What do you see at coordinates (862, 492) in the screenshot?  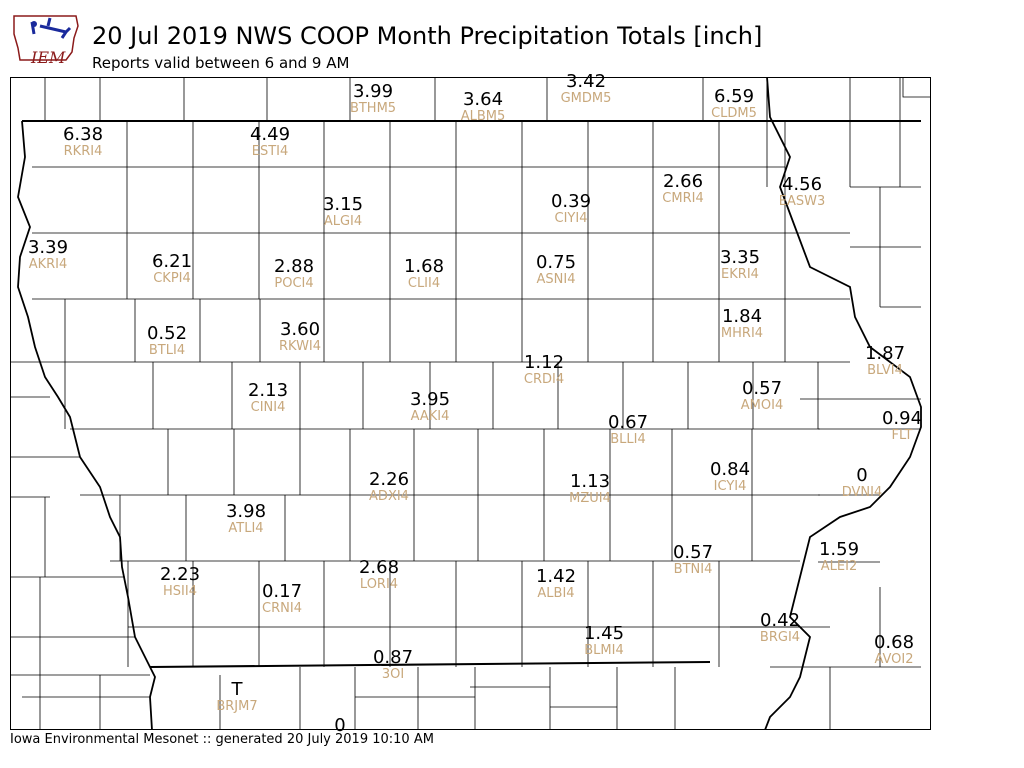 I see `station-id: DVNI4` at bounding box center [862, 492].